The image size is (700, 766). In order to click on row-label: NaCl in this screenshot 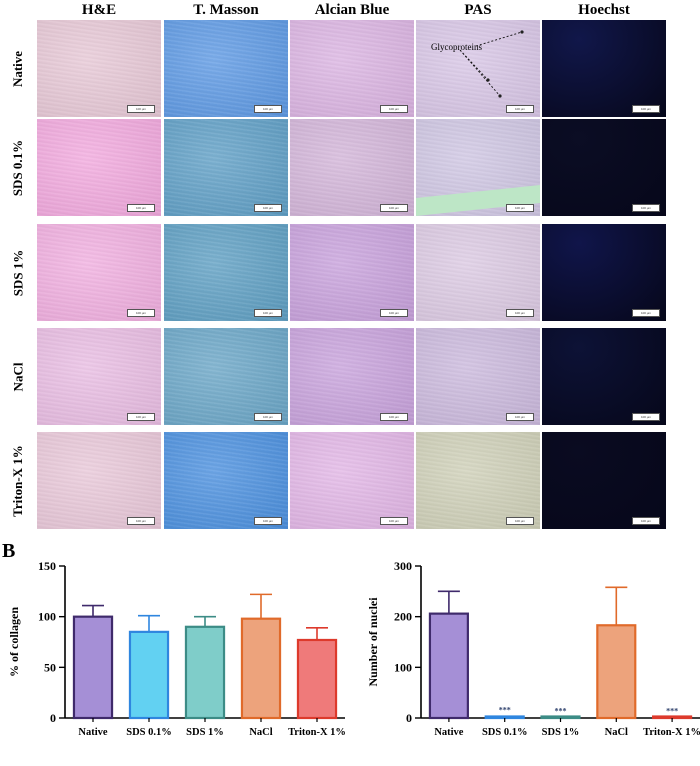, I will do `click(17, 376)`.